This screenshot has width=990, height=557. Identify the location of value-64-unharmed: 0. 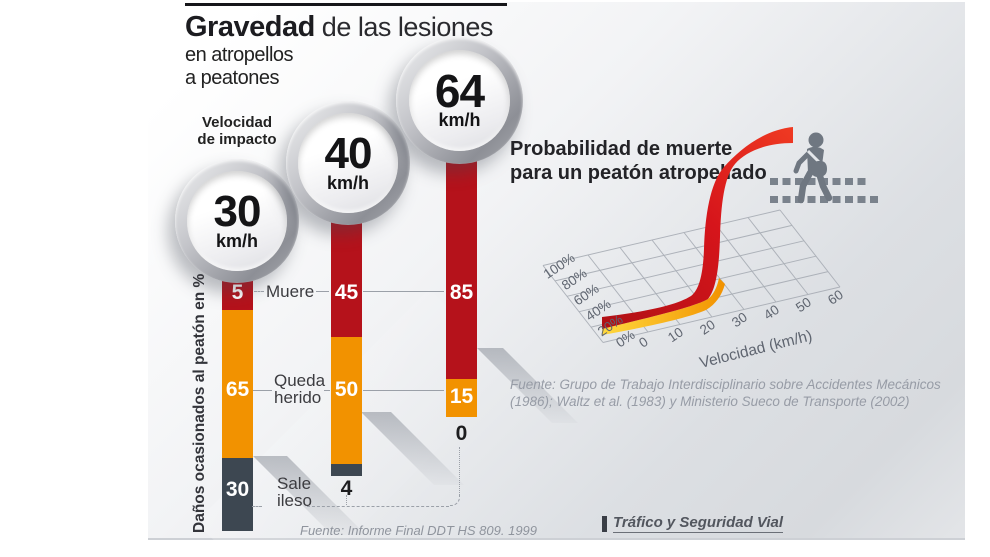
(461, 433).